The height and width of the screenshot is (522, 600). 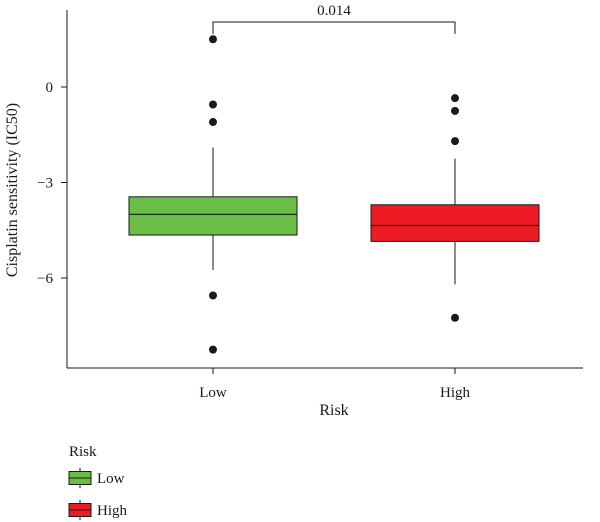 I want to click on legend-entry-high: High, so click(x=98, y=510).